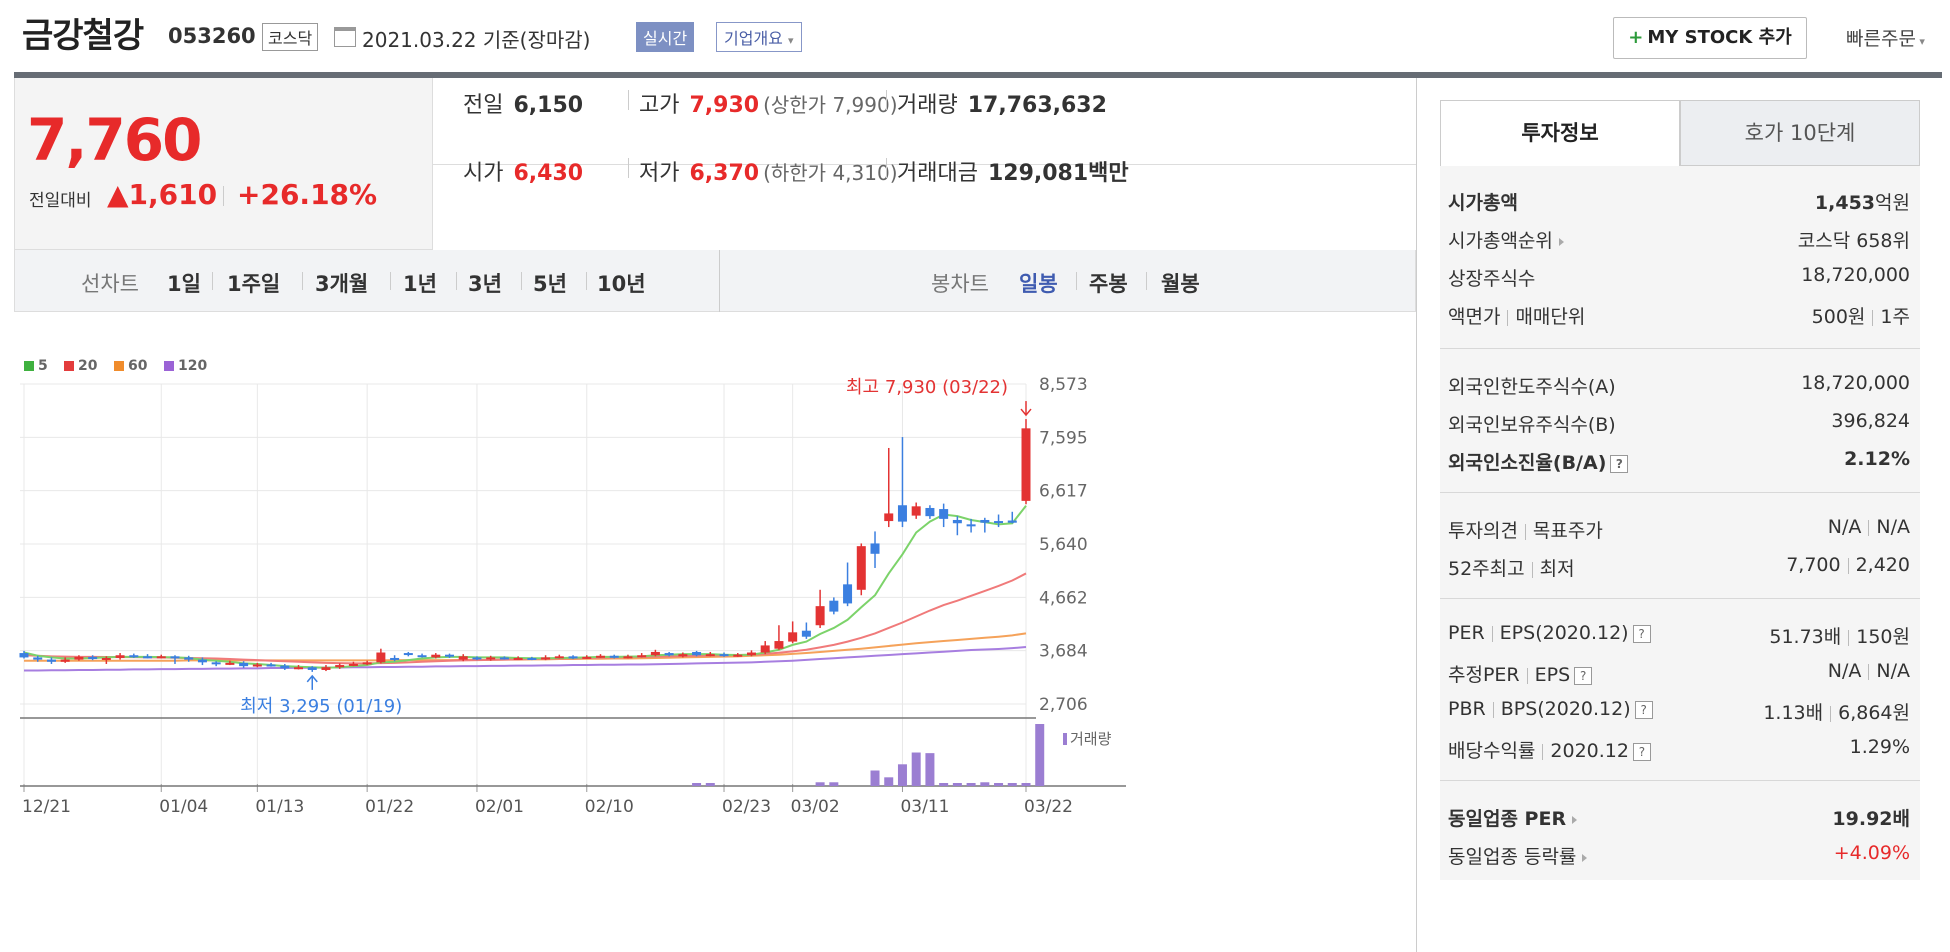 Image resolution: width=1950 pixels, height=952 pixels. Describe the element at coordinates (1680, 815) in the screenshot. I see `sector-per-row: 동일업종 PER 19.92배` at that location.